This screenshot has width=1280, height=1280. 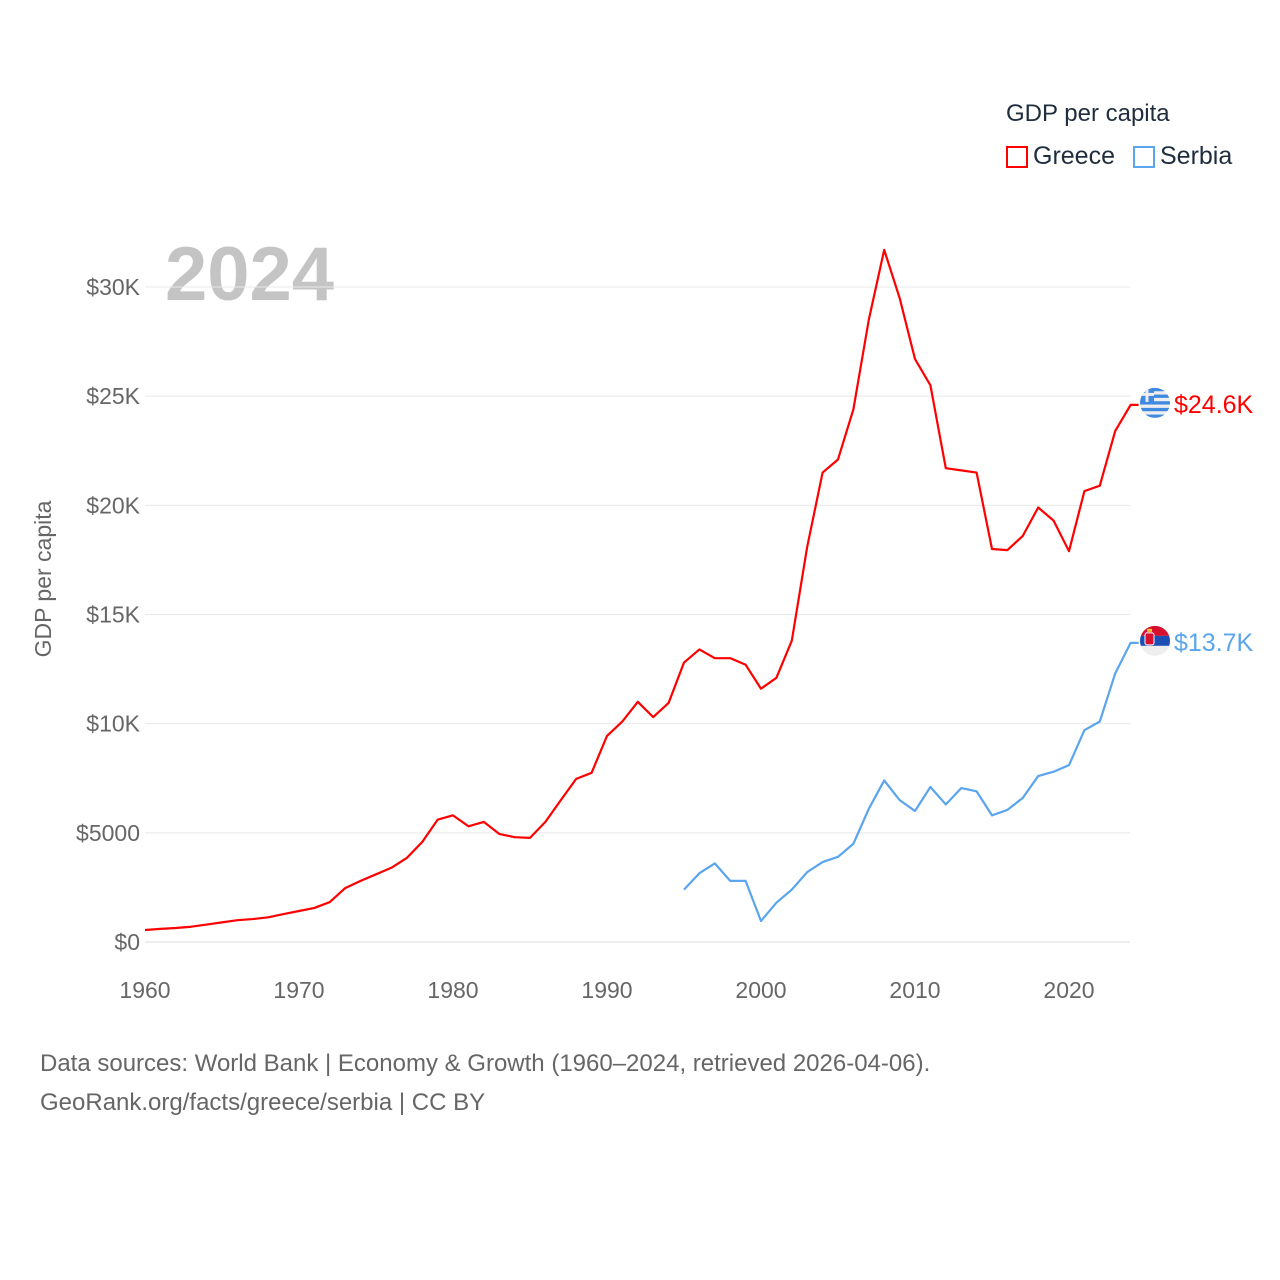 I want to click on legend-label-greece: Greece, so click(x=1074, y=156).